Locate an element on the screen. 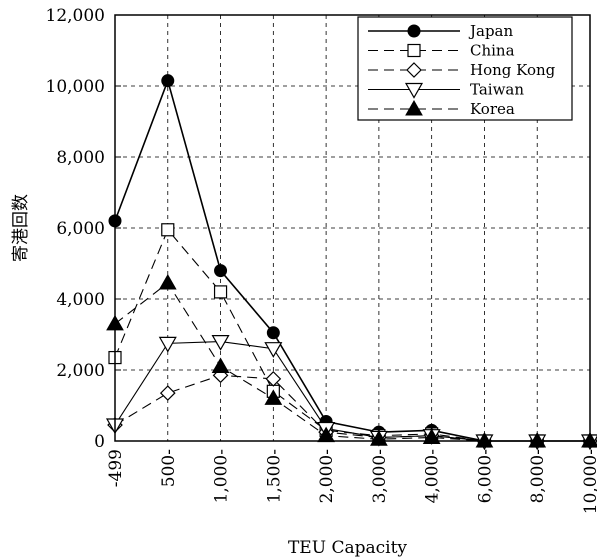 This screenshot has width=597, height=558. legend-item: China is located at coordinates (441, 51).